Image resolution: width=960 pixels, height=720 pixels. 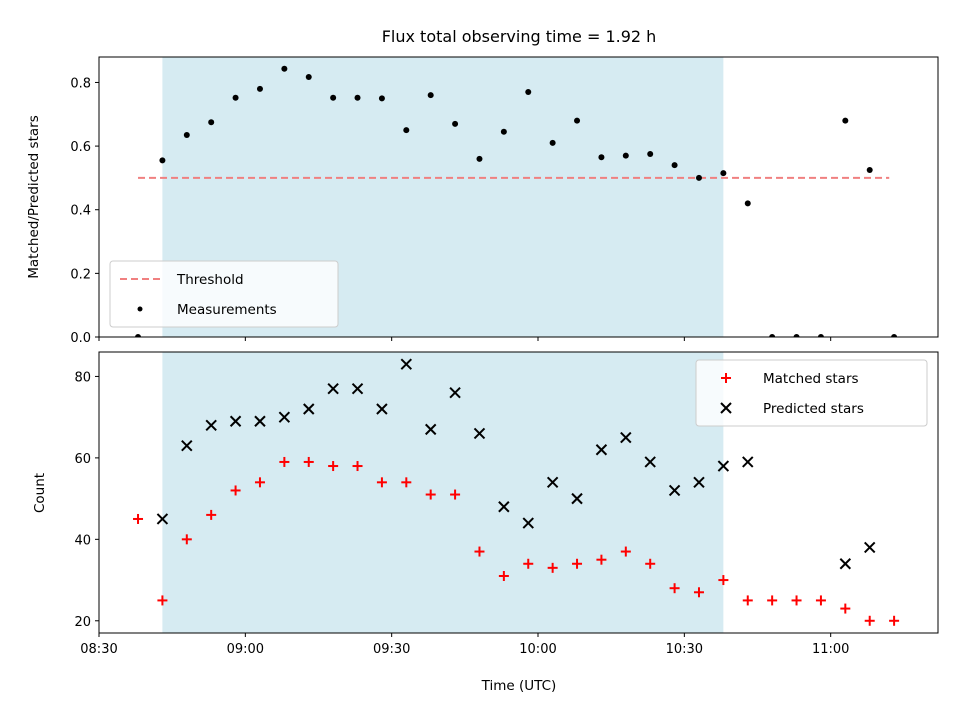 I want to click on legend-label: Measurements, so click(x=227, y=310).